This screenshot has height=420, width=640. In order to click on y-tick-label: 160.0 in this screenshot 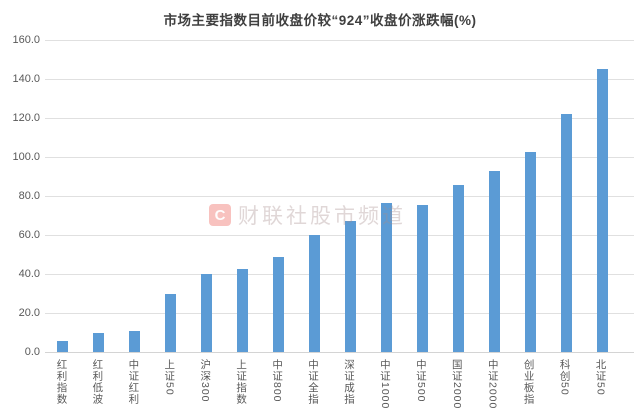, I will do `click(26, 40)`.